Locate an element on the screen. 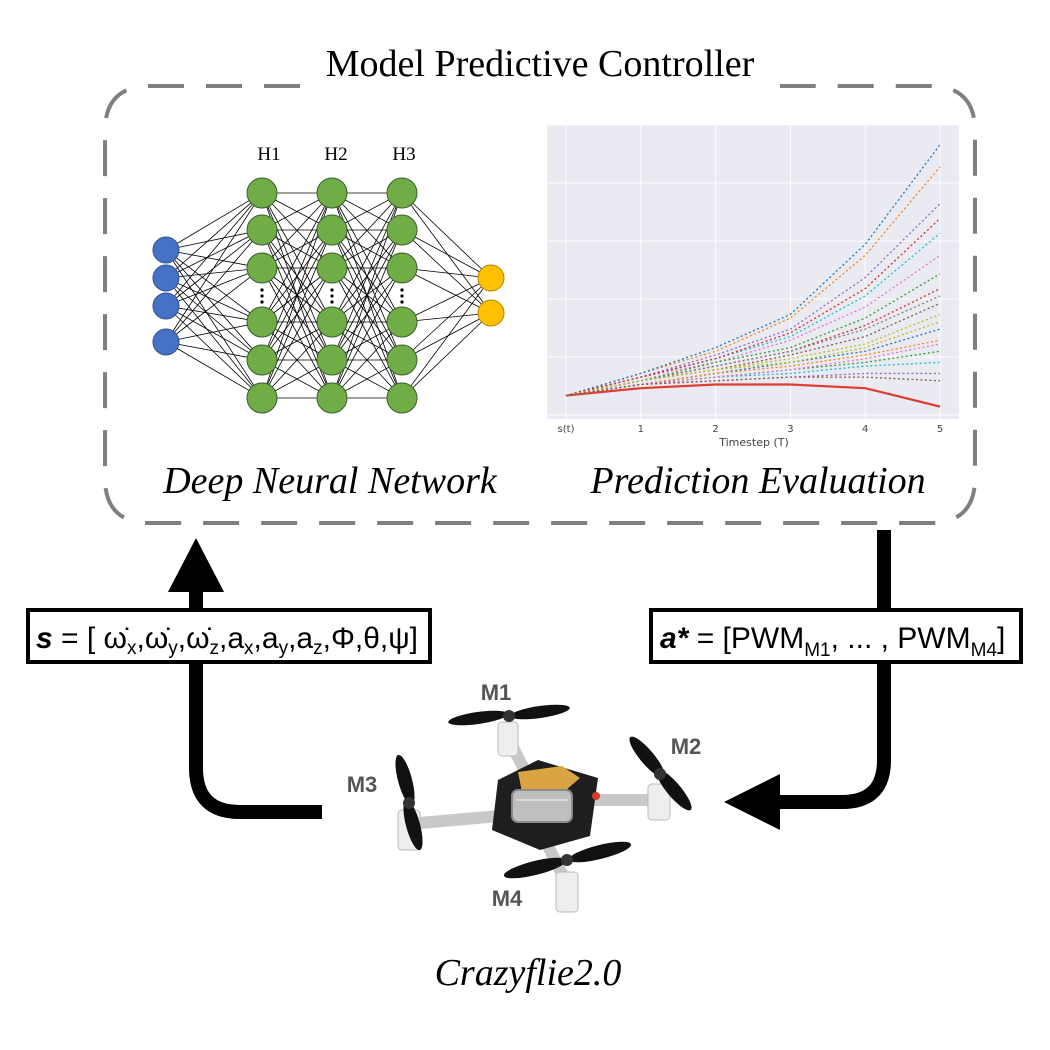  action-output-arrow is located at coordinates (834, 669).